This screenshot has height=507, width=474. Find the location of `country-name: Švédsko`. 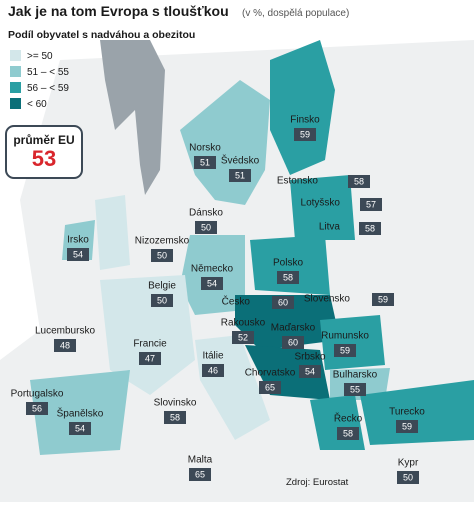

country-name: Švédsko is located at coordinates (240, 160).